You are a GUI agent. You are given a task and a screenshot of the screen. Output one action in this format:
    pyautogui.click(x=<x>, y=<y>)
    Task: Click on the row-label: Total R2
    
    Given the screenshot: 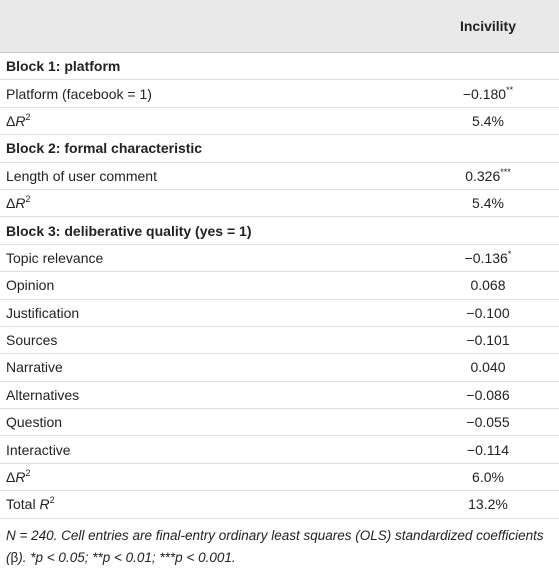 What is the action you would take?
    pyautogui.click(x=208, y=504)
    